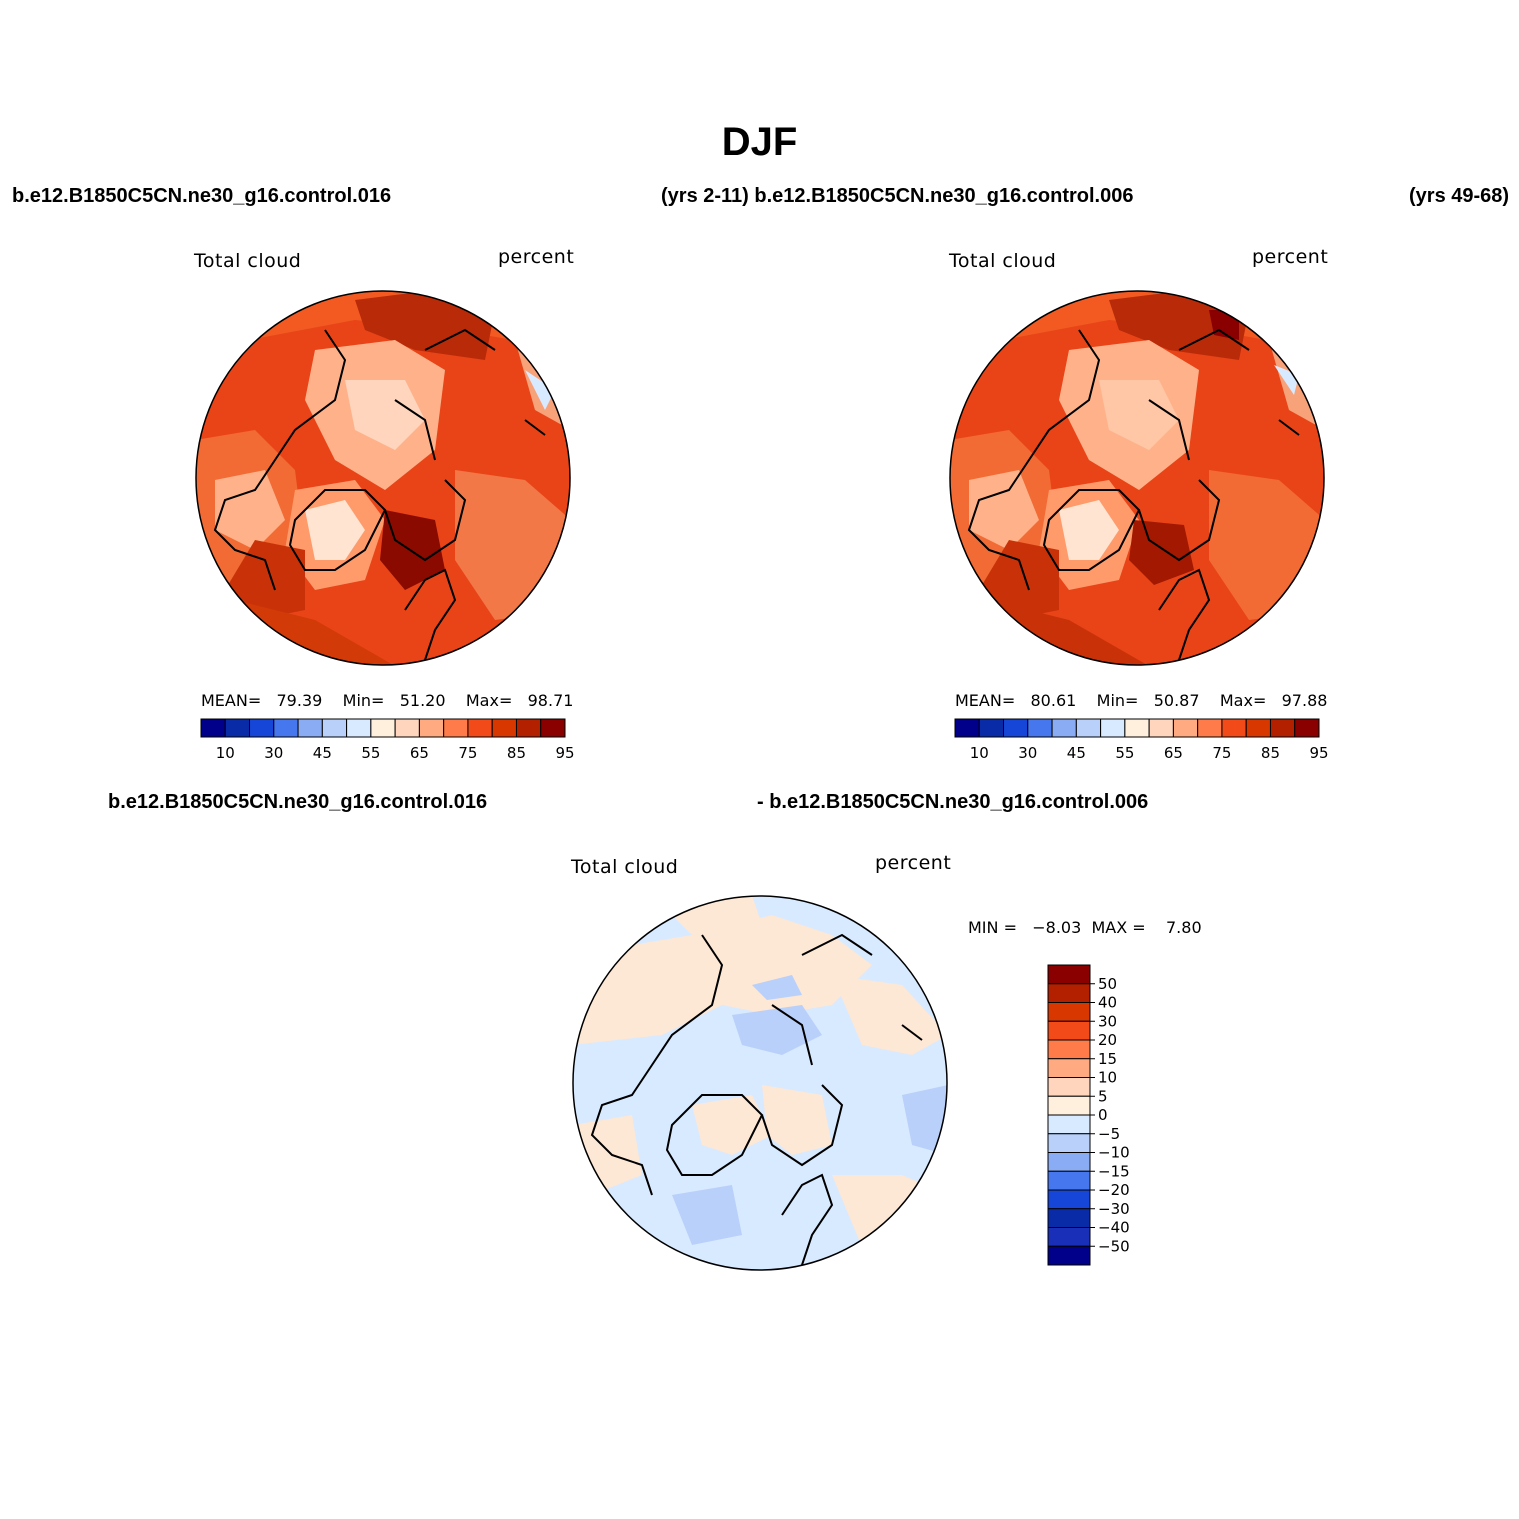 Image resolution: width=1519 pixels, height=1519 pixels. Describe the element at coordinates (1114, 1209) in the screenshot. I see `colorbar-difference-tick-label: −30` at that location.